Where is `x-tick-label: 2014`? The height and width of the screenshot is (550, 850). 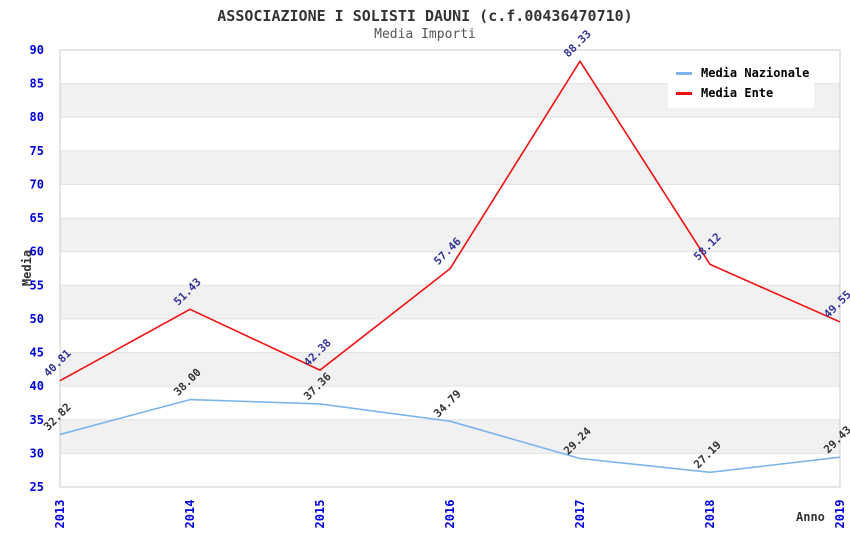
x-tick-label: 2014 is located at coordinates (190, 514).